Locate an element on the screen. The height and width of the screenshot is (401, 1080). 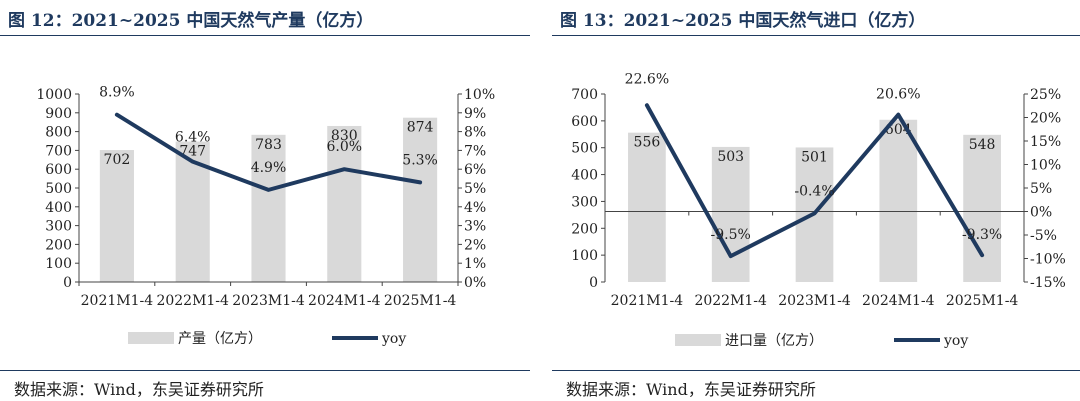
y-tick-label: 1000 is located at coordinates (54, 95).